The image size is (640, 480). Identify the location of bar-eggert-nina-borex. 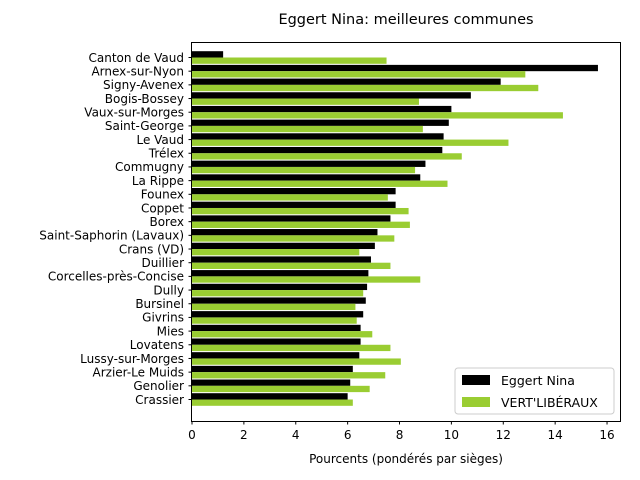
(291, 218).